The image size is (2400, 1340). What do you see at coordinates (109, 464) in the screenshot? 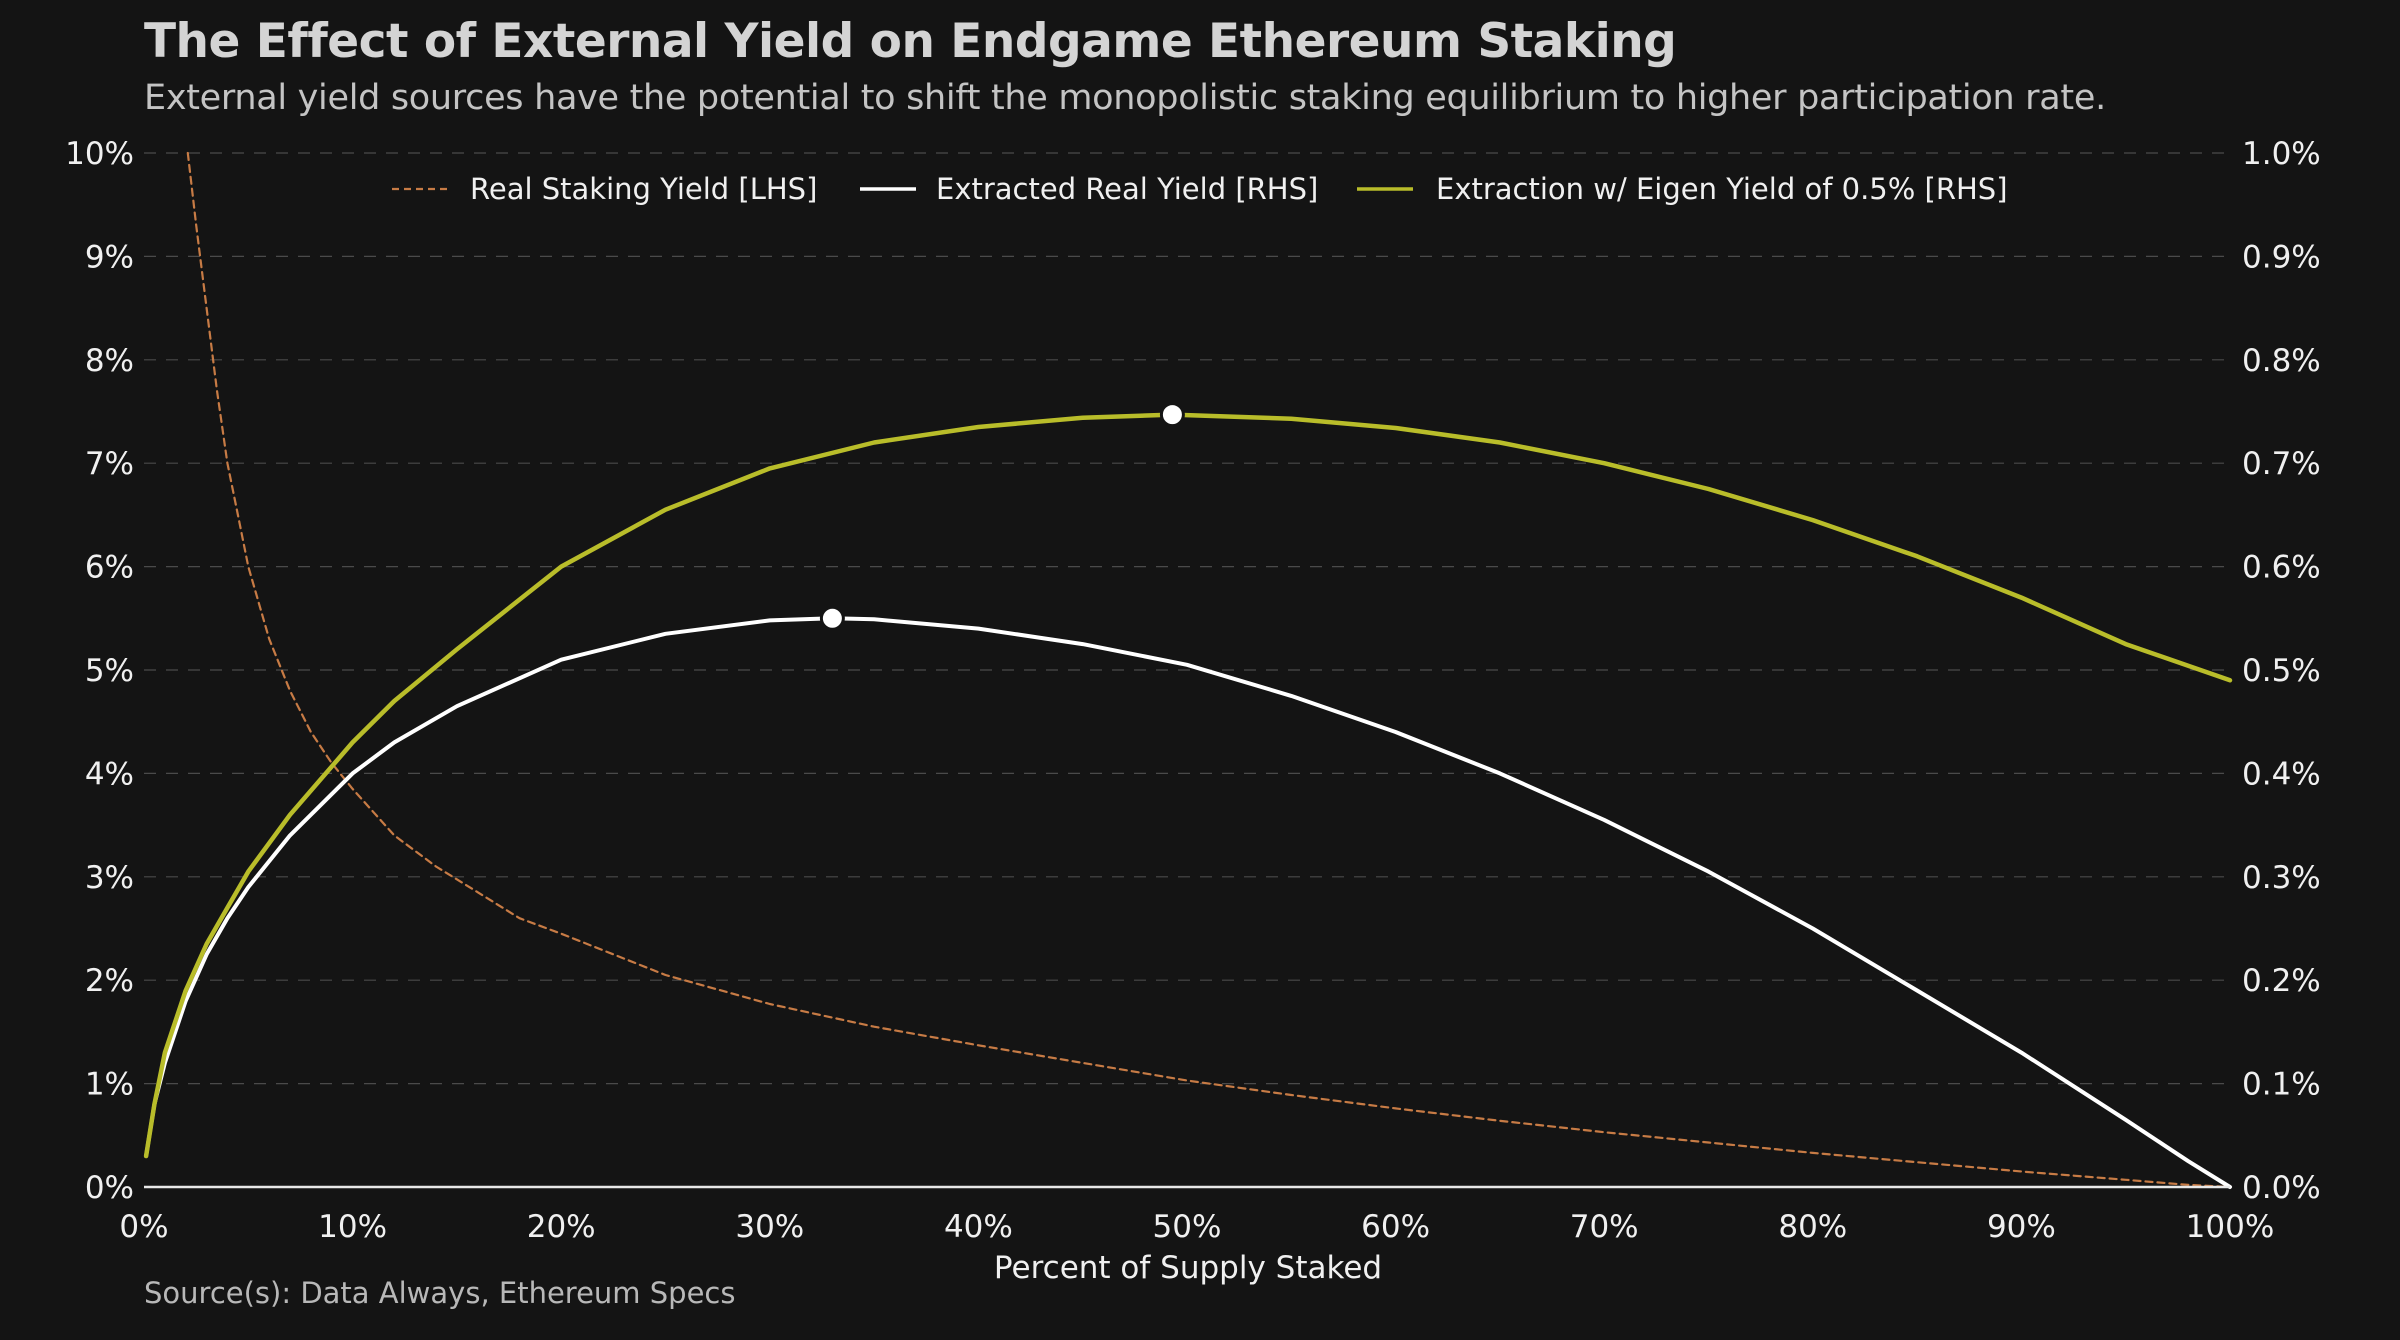
I see `y-left-tick-label: 7%` at bounding box center [109, 464].